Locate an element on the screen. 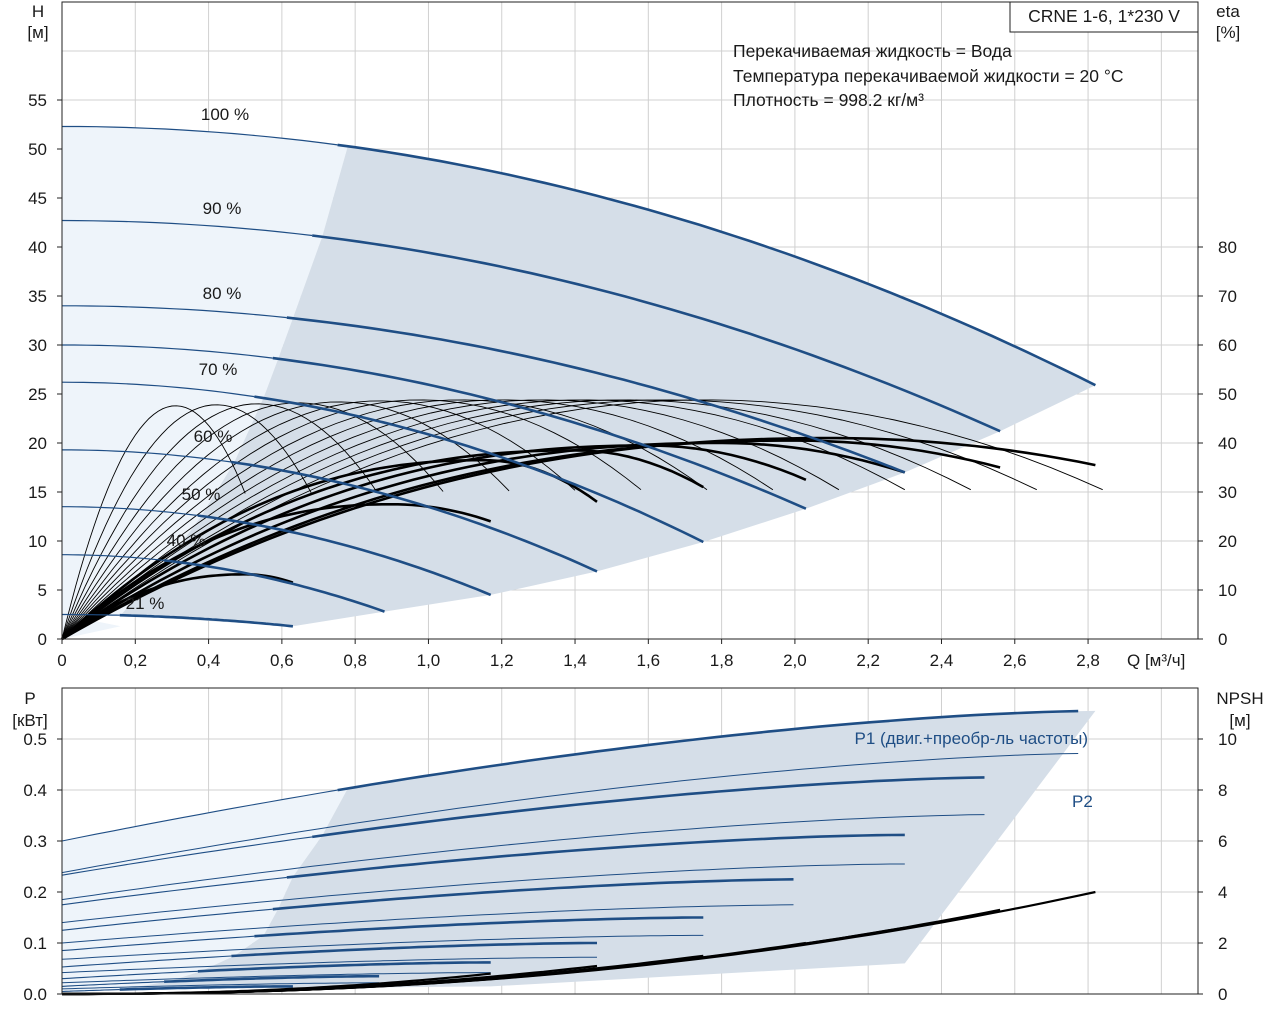  x-tick-label: 2,2 is located at coordinates (868, 660).